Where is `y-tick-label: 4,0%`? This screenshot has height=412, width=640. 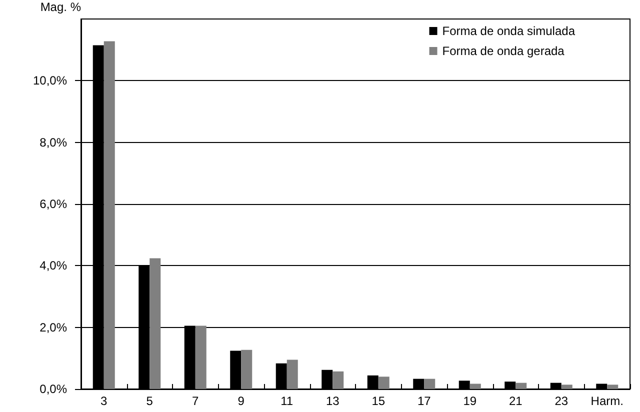
y-tick-label: 4,0% is located at coordinates (54, 265).